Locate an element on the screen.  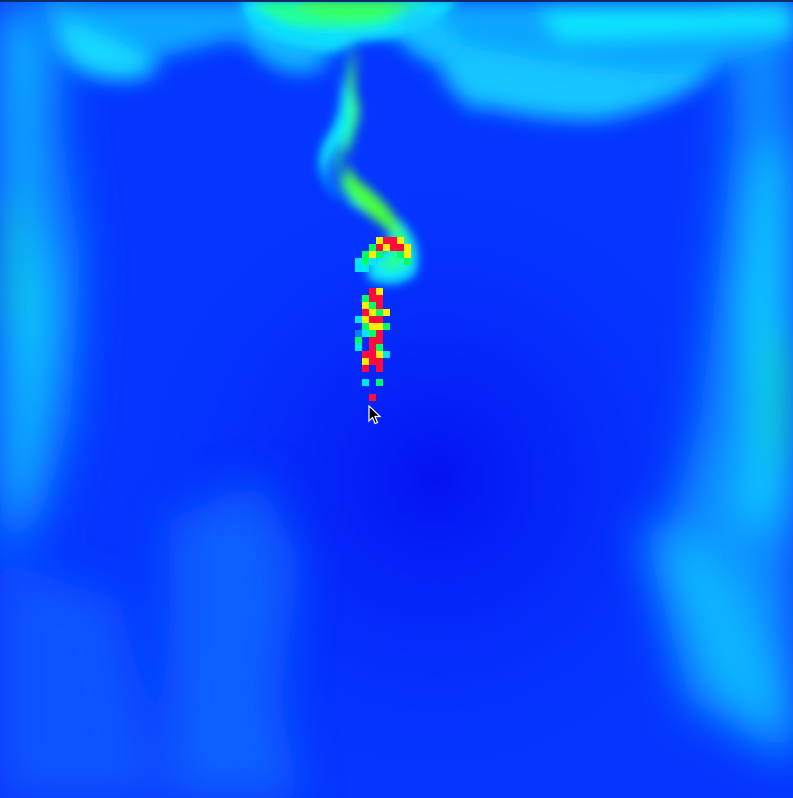
arrow-cursor-icon is located at coordinates (375, 415).